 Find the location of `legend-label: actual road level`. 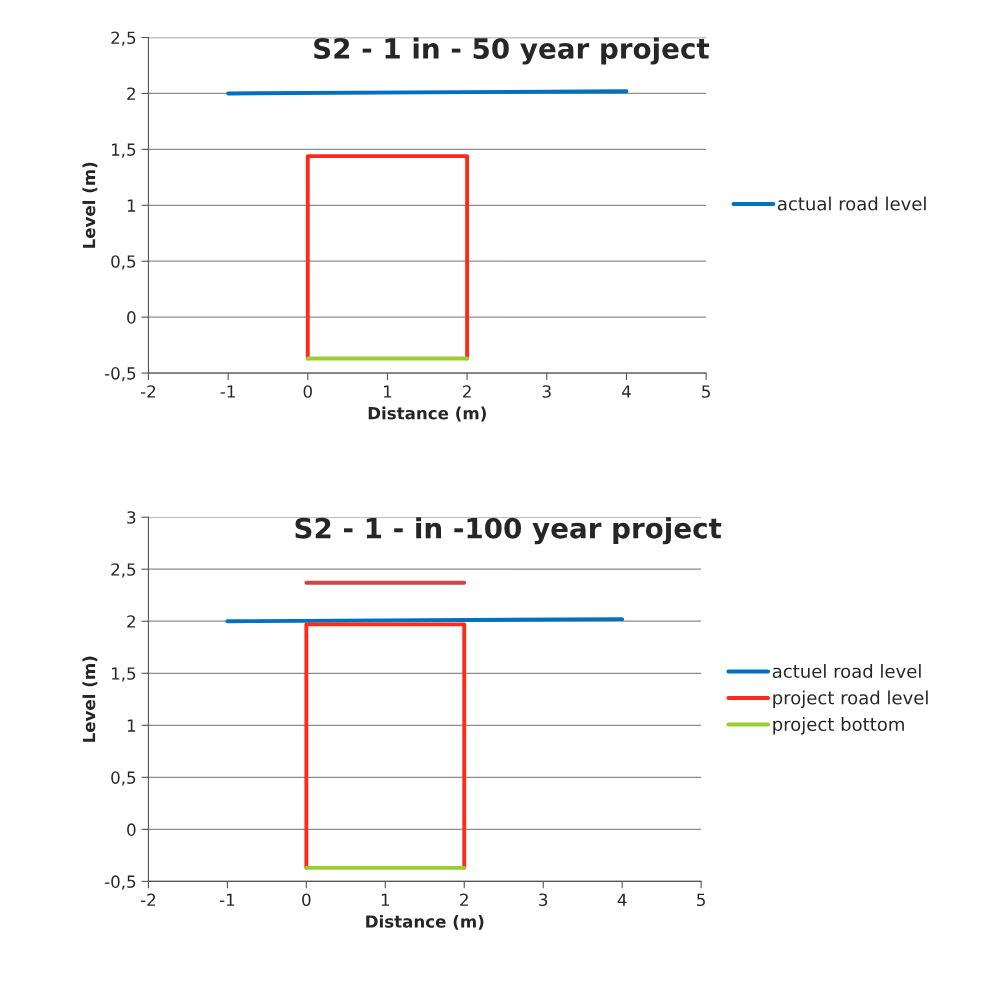

legend-label: actual road level is located at coordinates (851, 203).